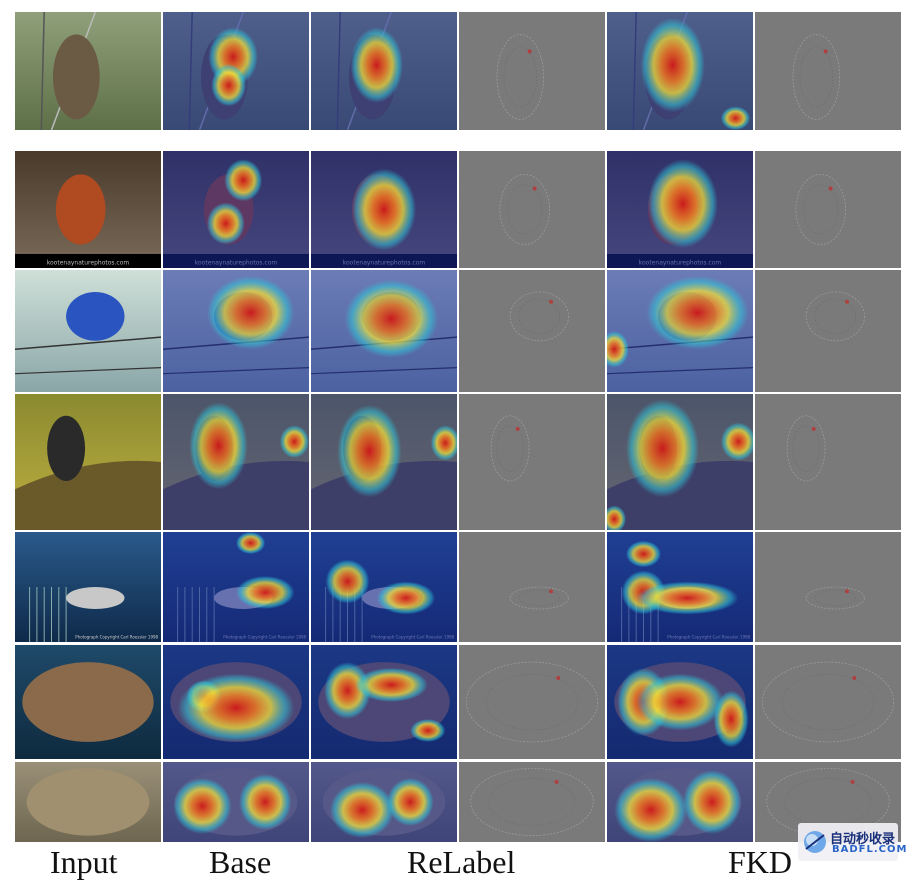  What do you see at coordinates (116, 637) in the screenshot?
I see `photo-caption: Photograph Copyright Carl Roessler 1998` at bounding box center [116, 637].